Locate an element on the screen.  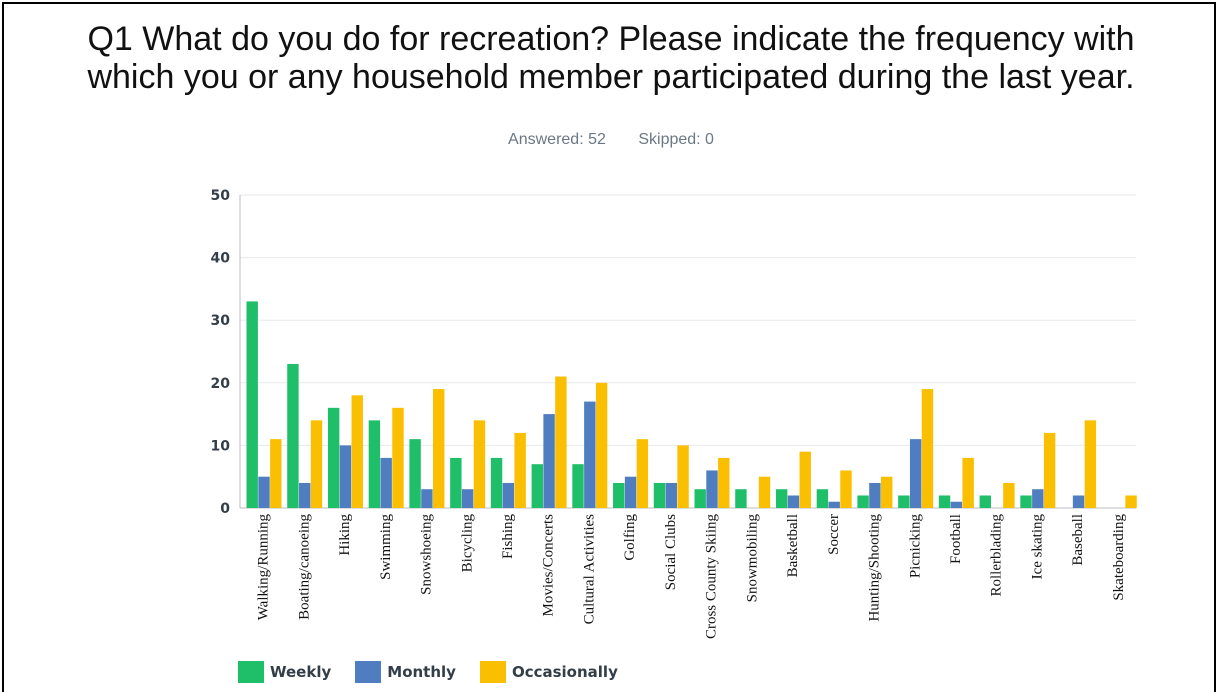
bar-occasionally-movies-concerts is located at coordinates (561, 442).